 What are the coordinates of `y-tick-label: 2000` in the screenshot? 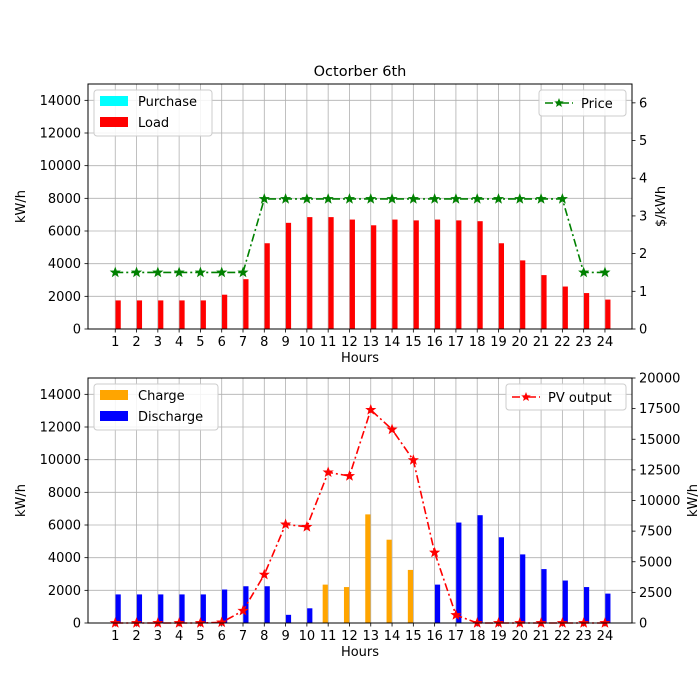 It's located at (64, 297).